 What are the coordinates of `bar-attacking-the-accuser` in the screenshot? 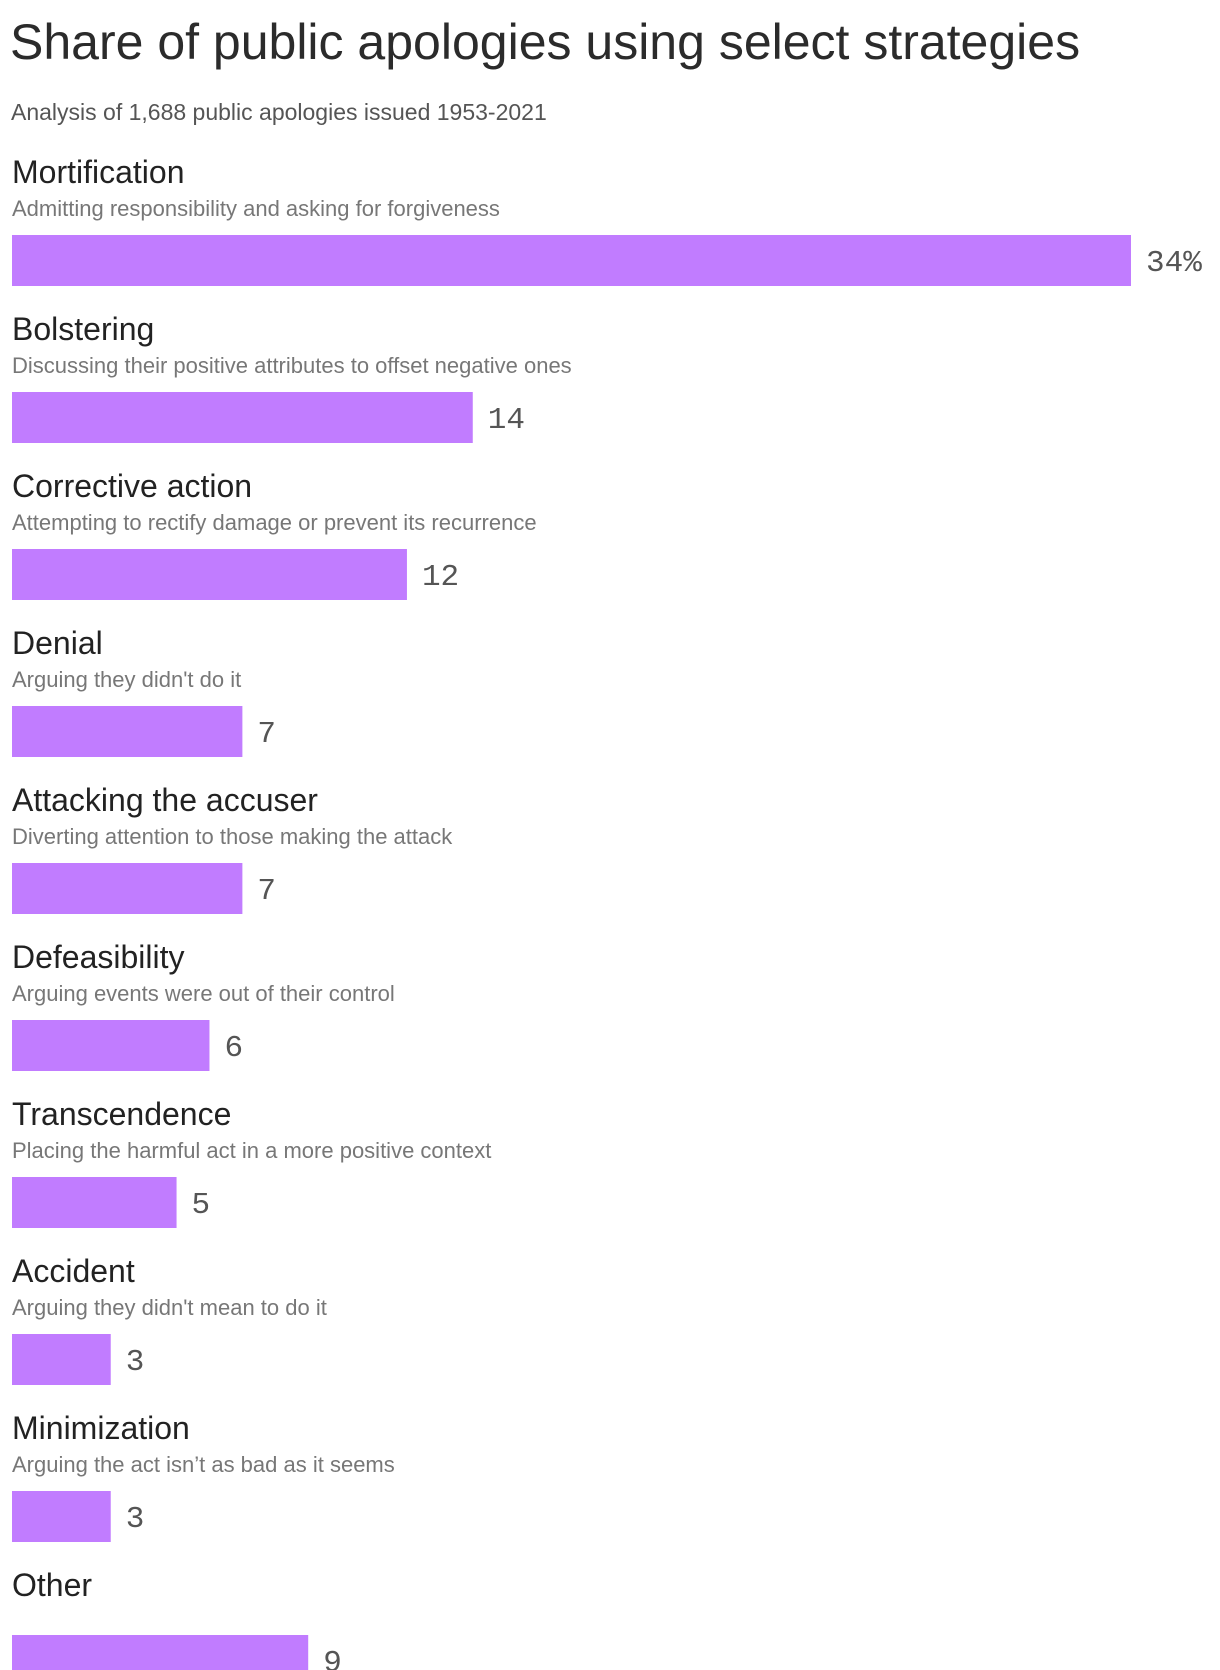 It's located at (127, 888).